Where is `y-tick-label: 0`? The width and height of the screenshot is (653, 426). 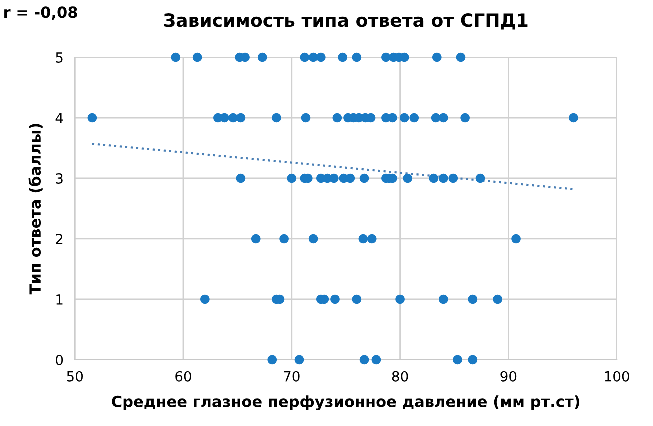 y-tick-label: 0 is located at coordinates (60, 360).